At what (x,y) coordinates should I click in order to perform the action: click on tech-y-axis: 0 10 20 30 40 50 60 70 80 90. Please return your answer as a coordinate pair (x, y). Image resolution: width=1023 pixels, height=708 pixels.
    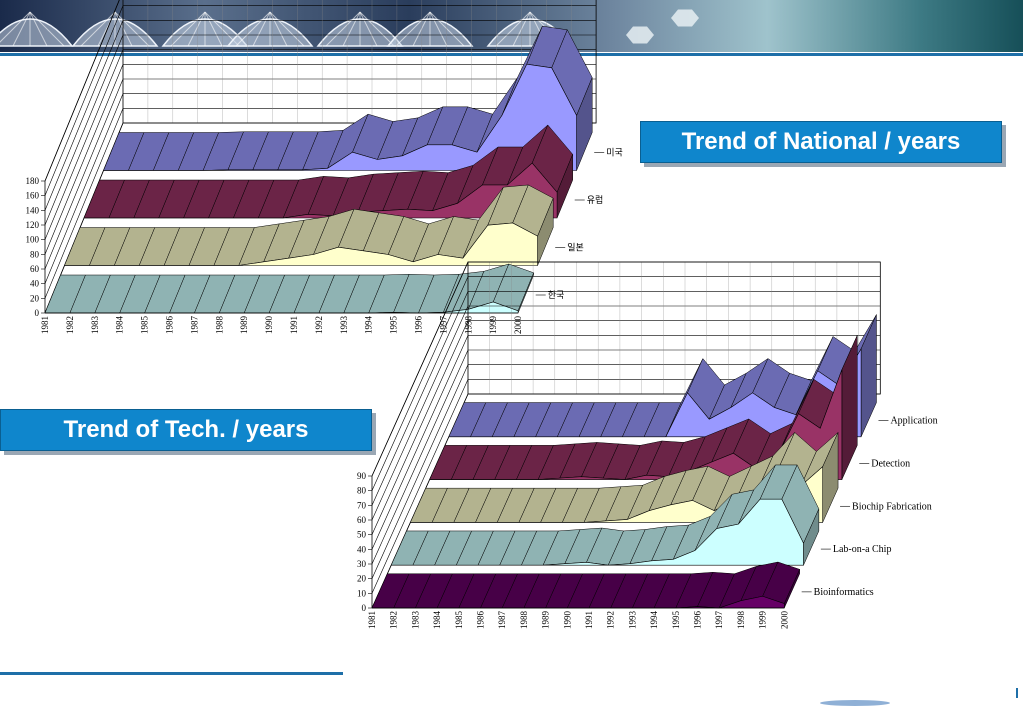
    Looking at the image, I should click on (365, 542).